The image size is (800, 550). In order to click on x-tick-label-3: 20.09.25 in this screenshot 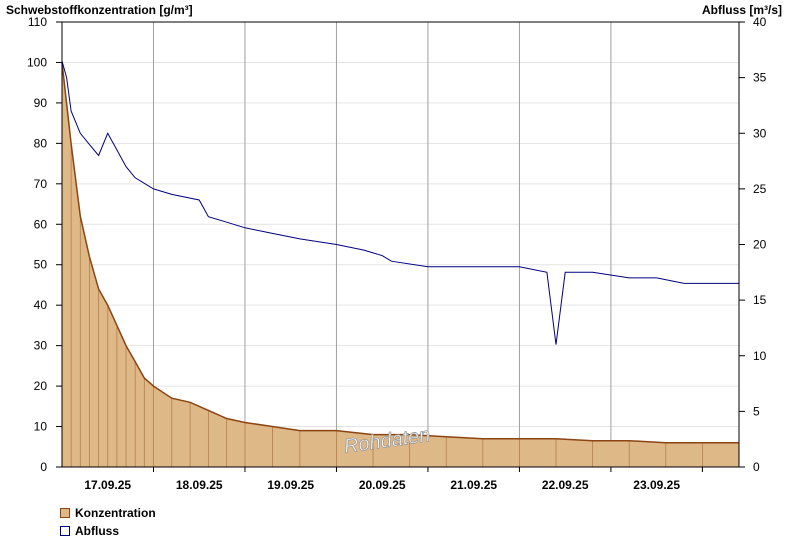, I will do `click(382, 485)`.